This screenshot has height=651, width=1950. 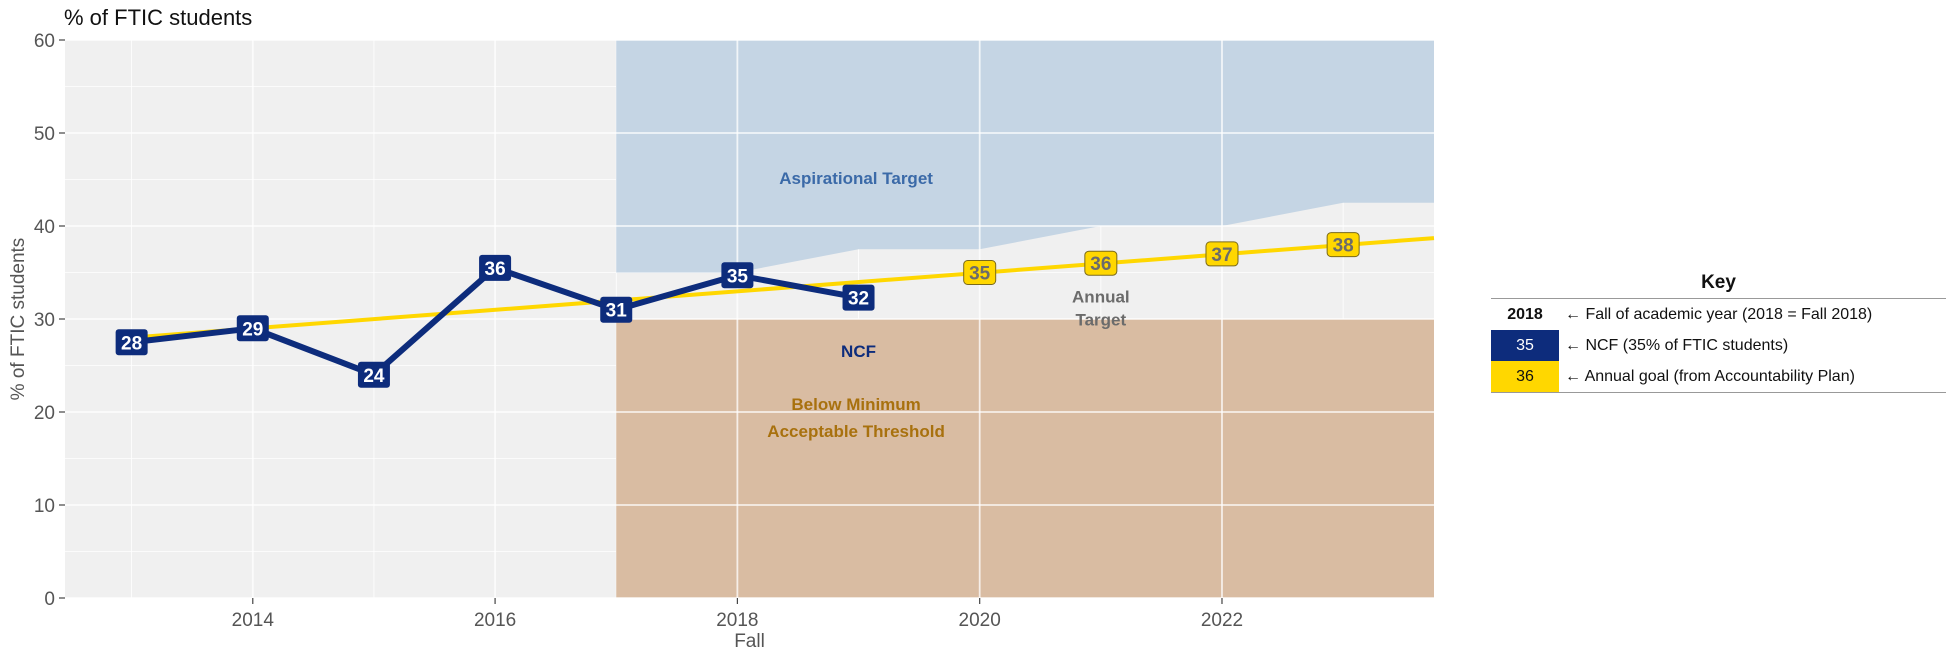 What do you see at coordinates (49, 599) in the screenshot?
I see `y-tick-label: 0` at bounding box center [49, 599].